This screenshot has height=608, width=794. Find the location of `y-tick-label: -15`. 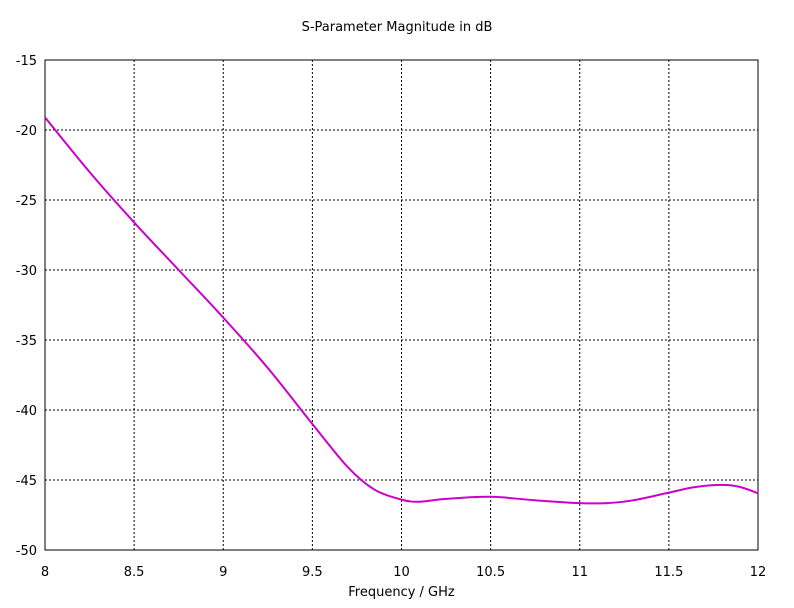

y-tick-label: -15 is located at coordinates (26, 61).